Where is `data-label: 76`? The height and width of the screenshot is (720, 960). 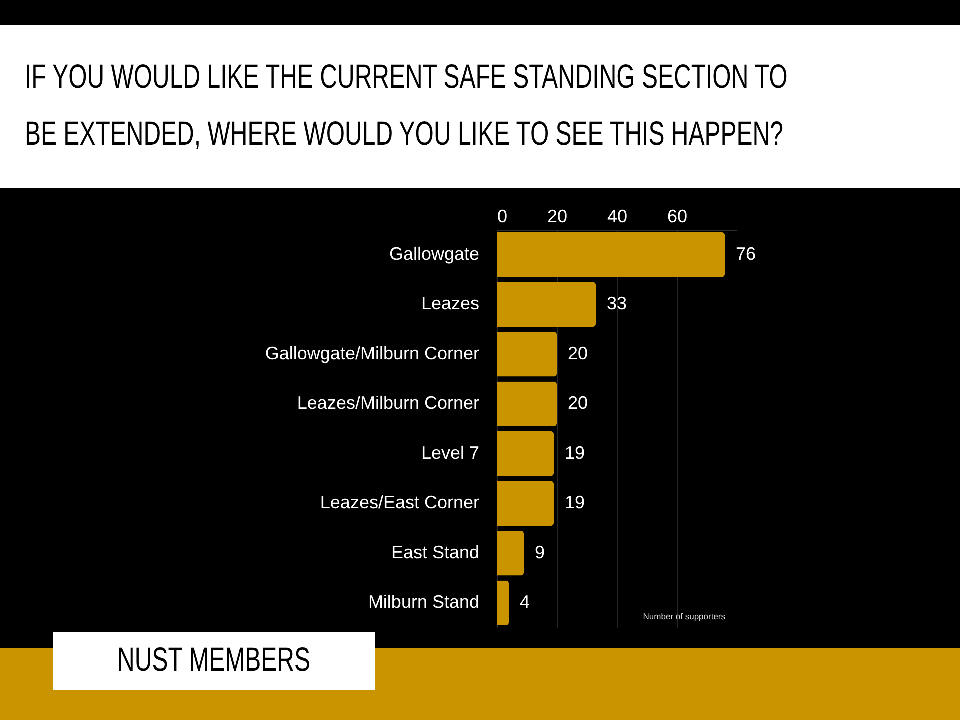 data-label: 76 is located at coordinates (746, 254).